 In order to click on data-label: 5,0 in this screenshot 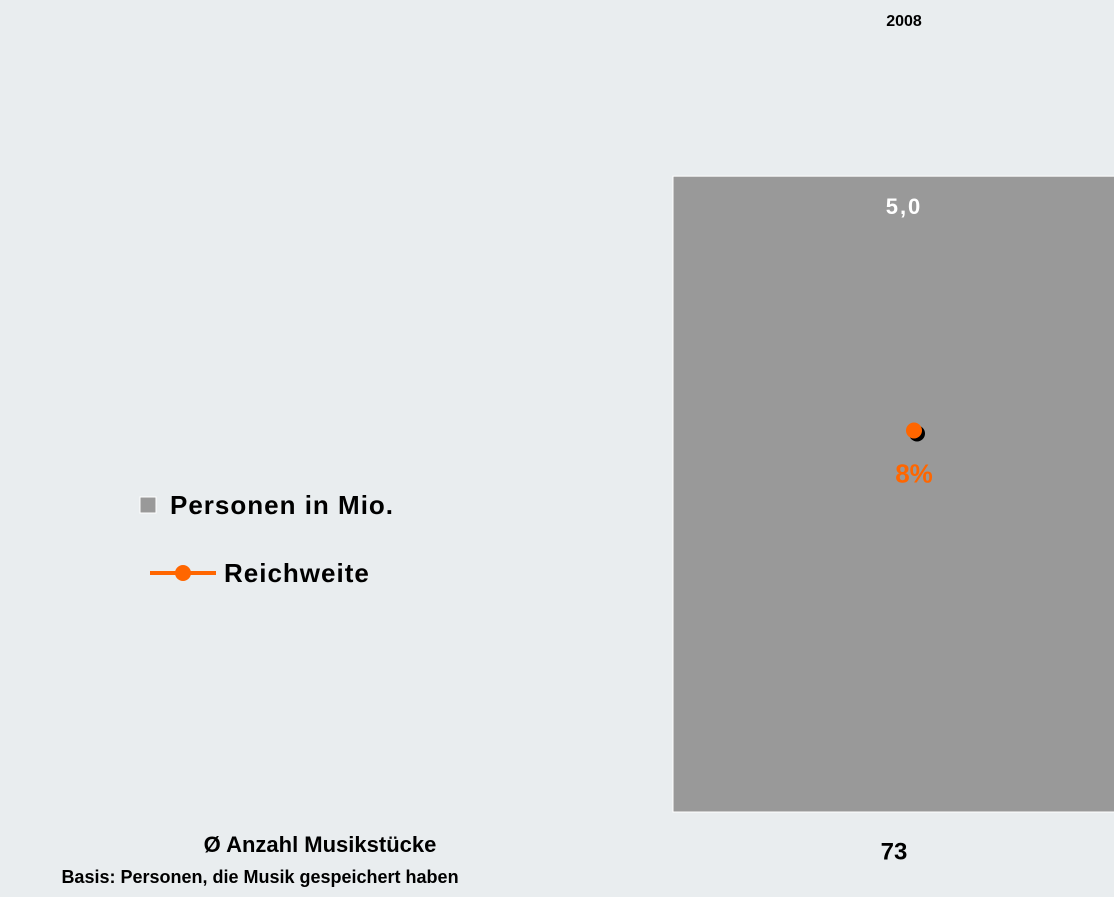, I will do `click(904, 206)`.